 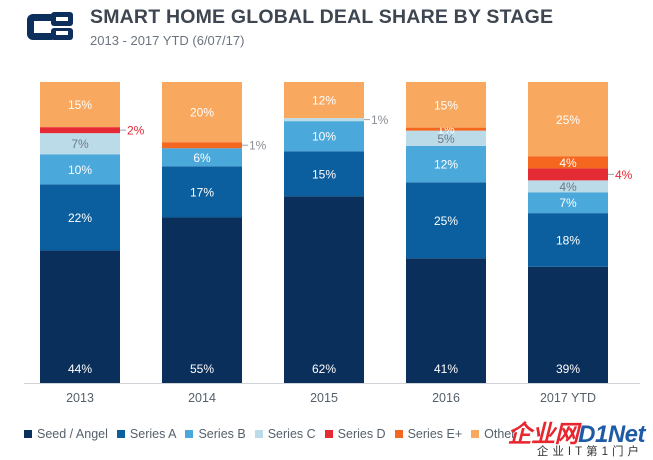 I want to click on legend-item-series-b: Series B, so click(x=215, y=434).